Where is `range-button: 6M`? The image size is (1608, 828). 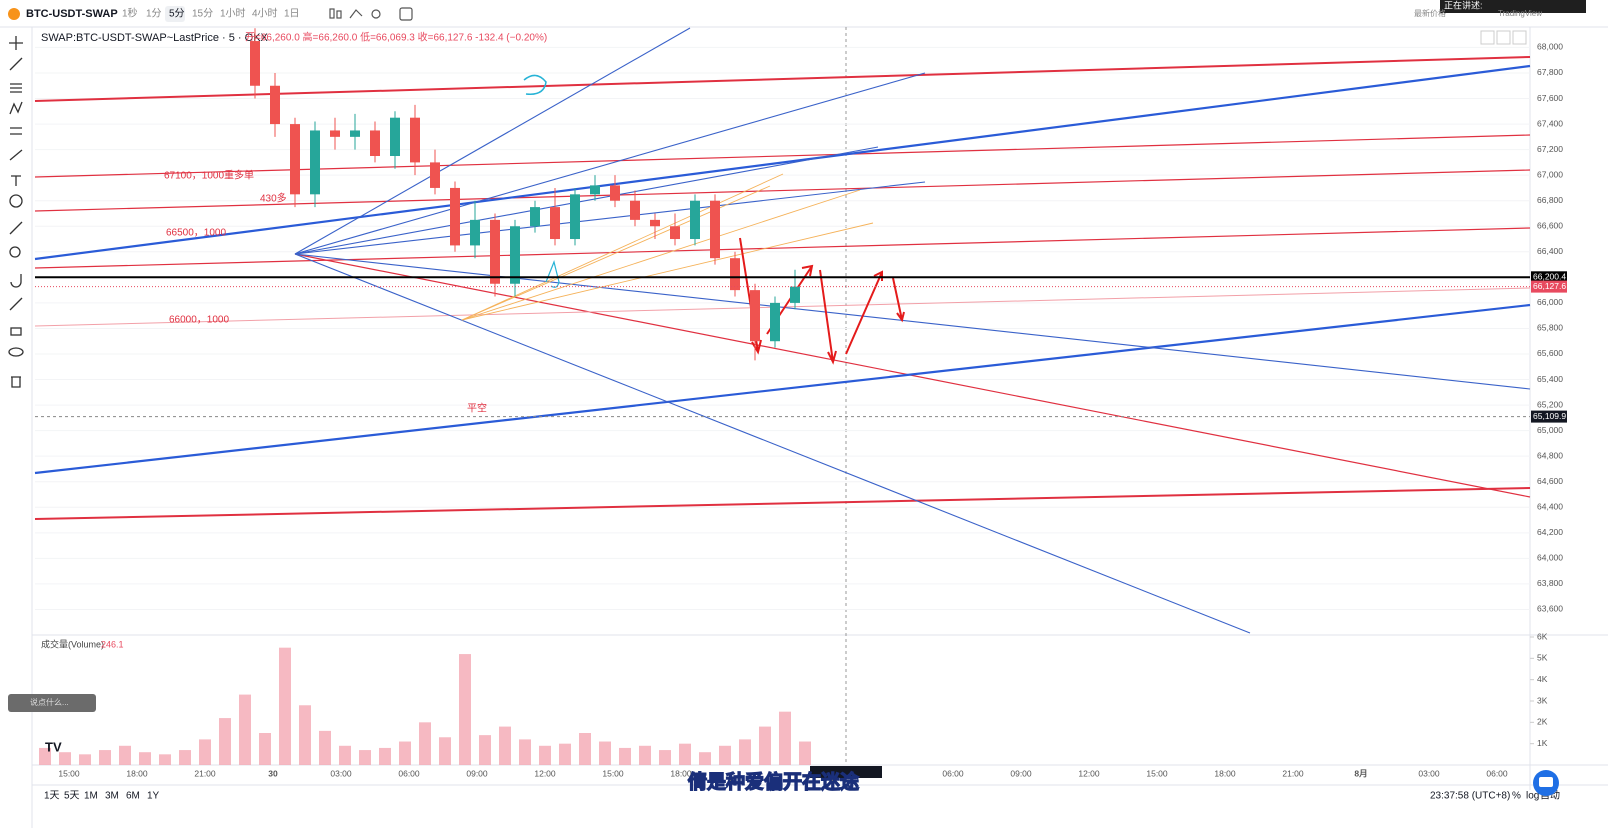
range-button: 6M is located at coordinates (133, 796).